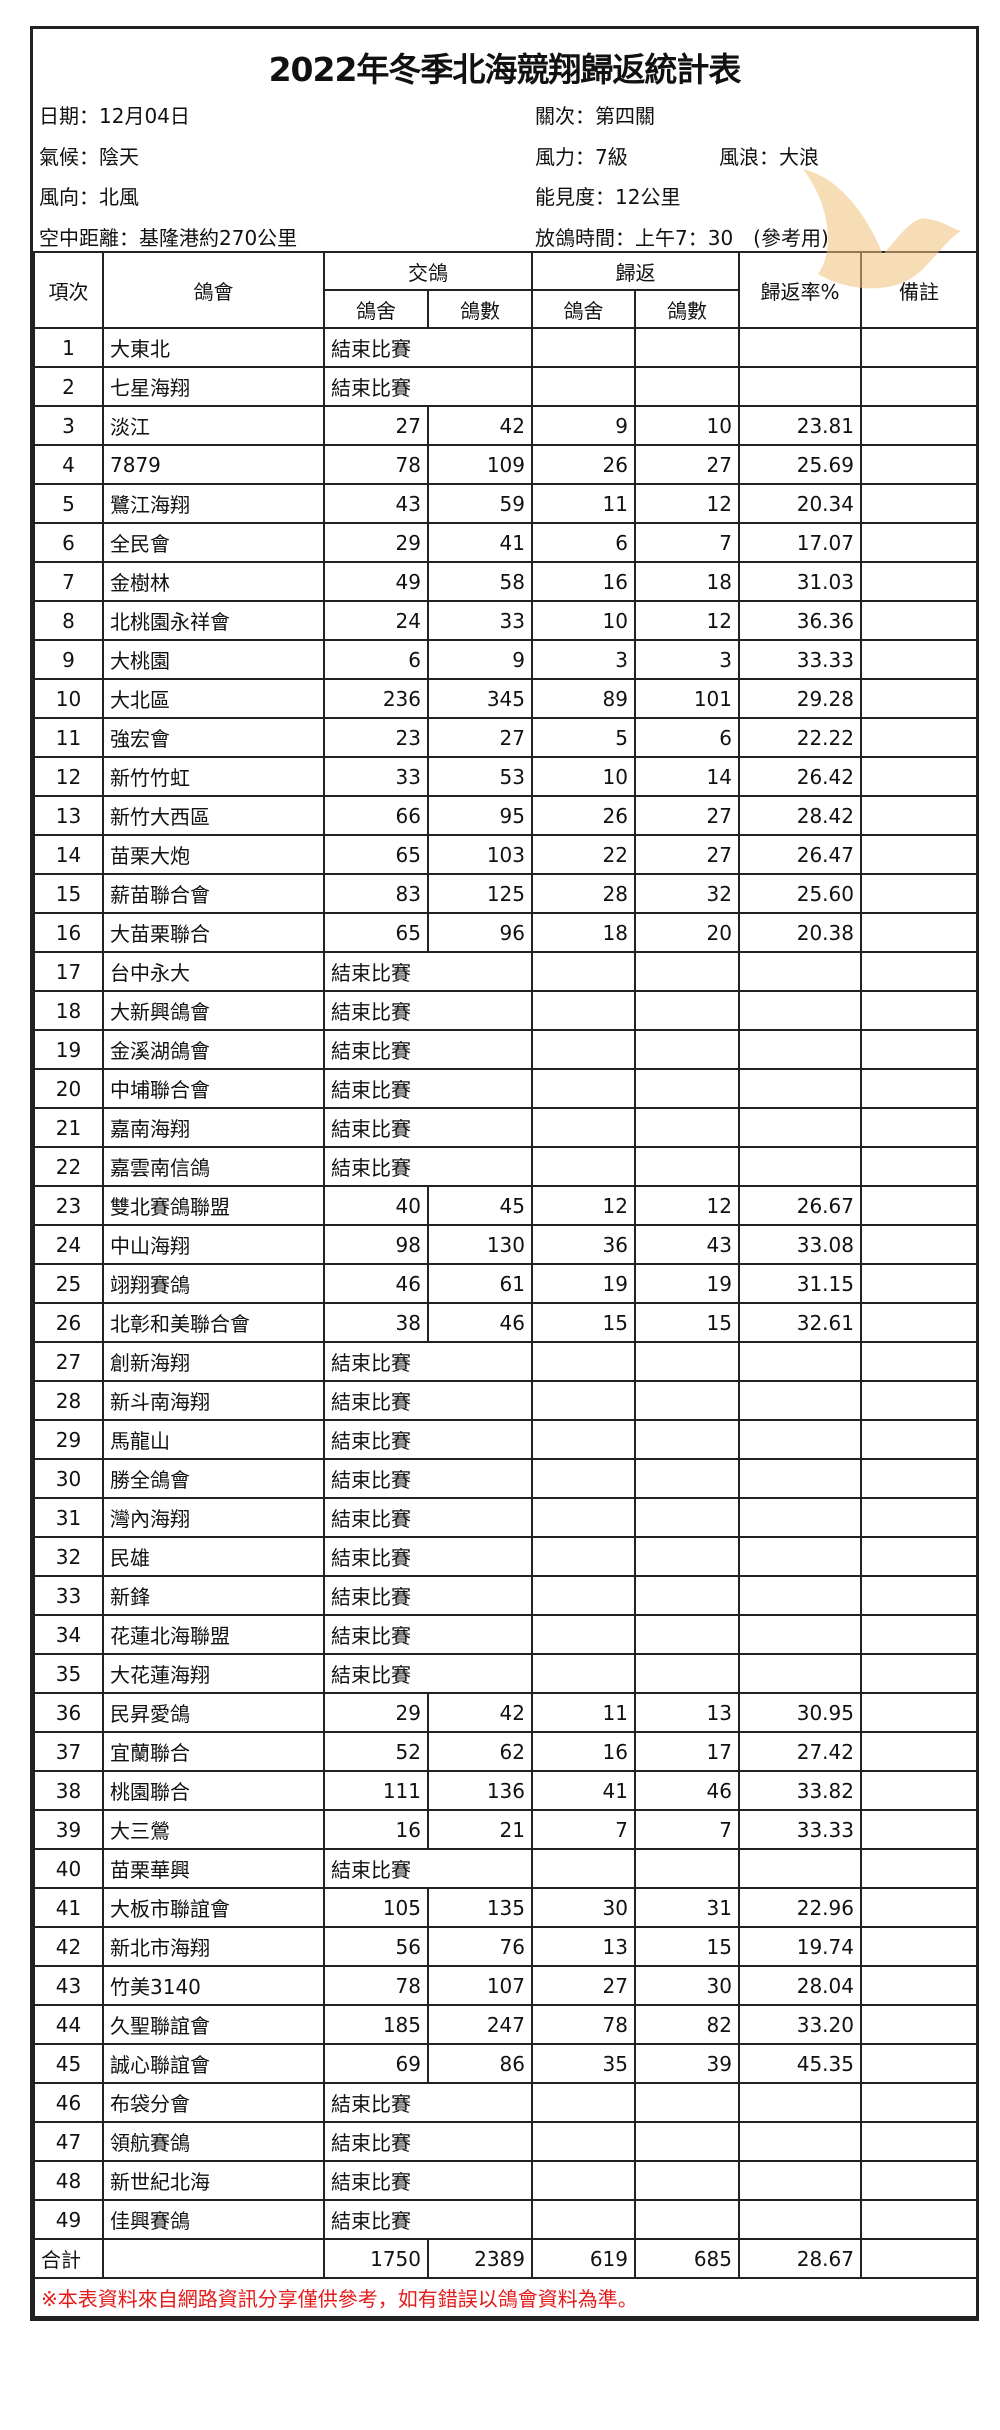  What do you see at coordinates (68, 854) in the screenshot?
I see `row-number: 14` at bounding box center [68, 854].